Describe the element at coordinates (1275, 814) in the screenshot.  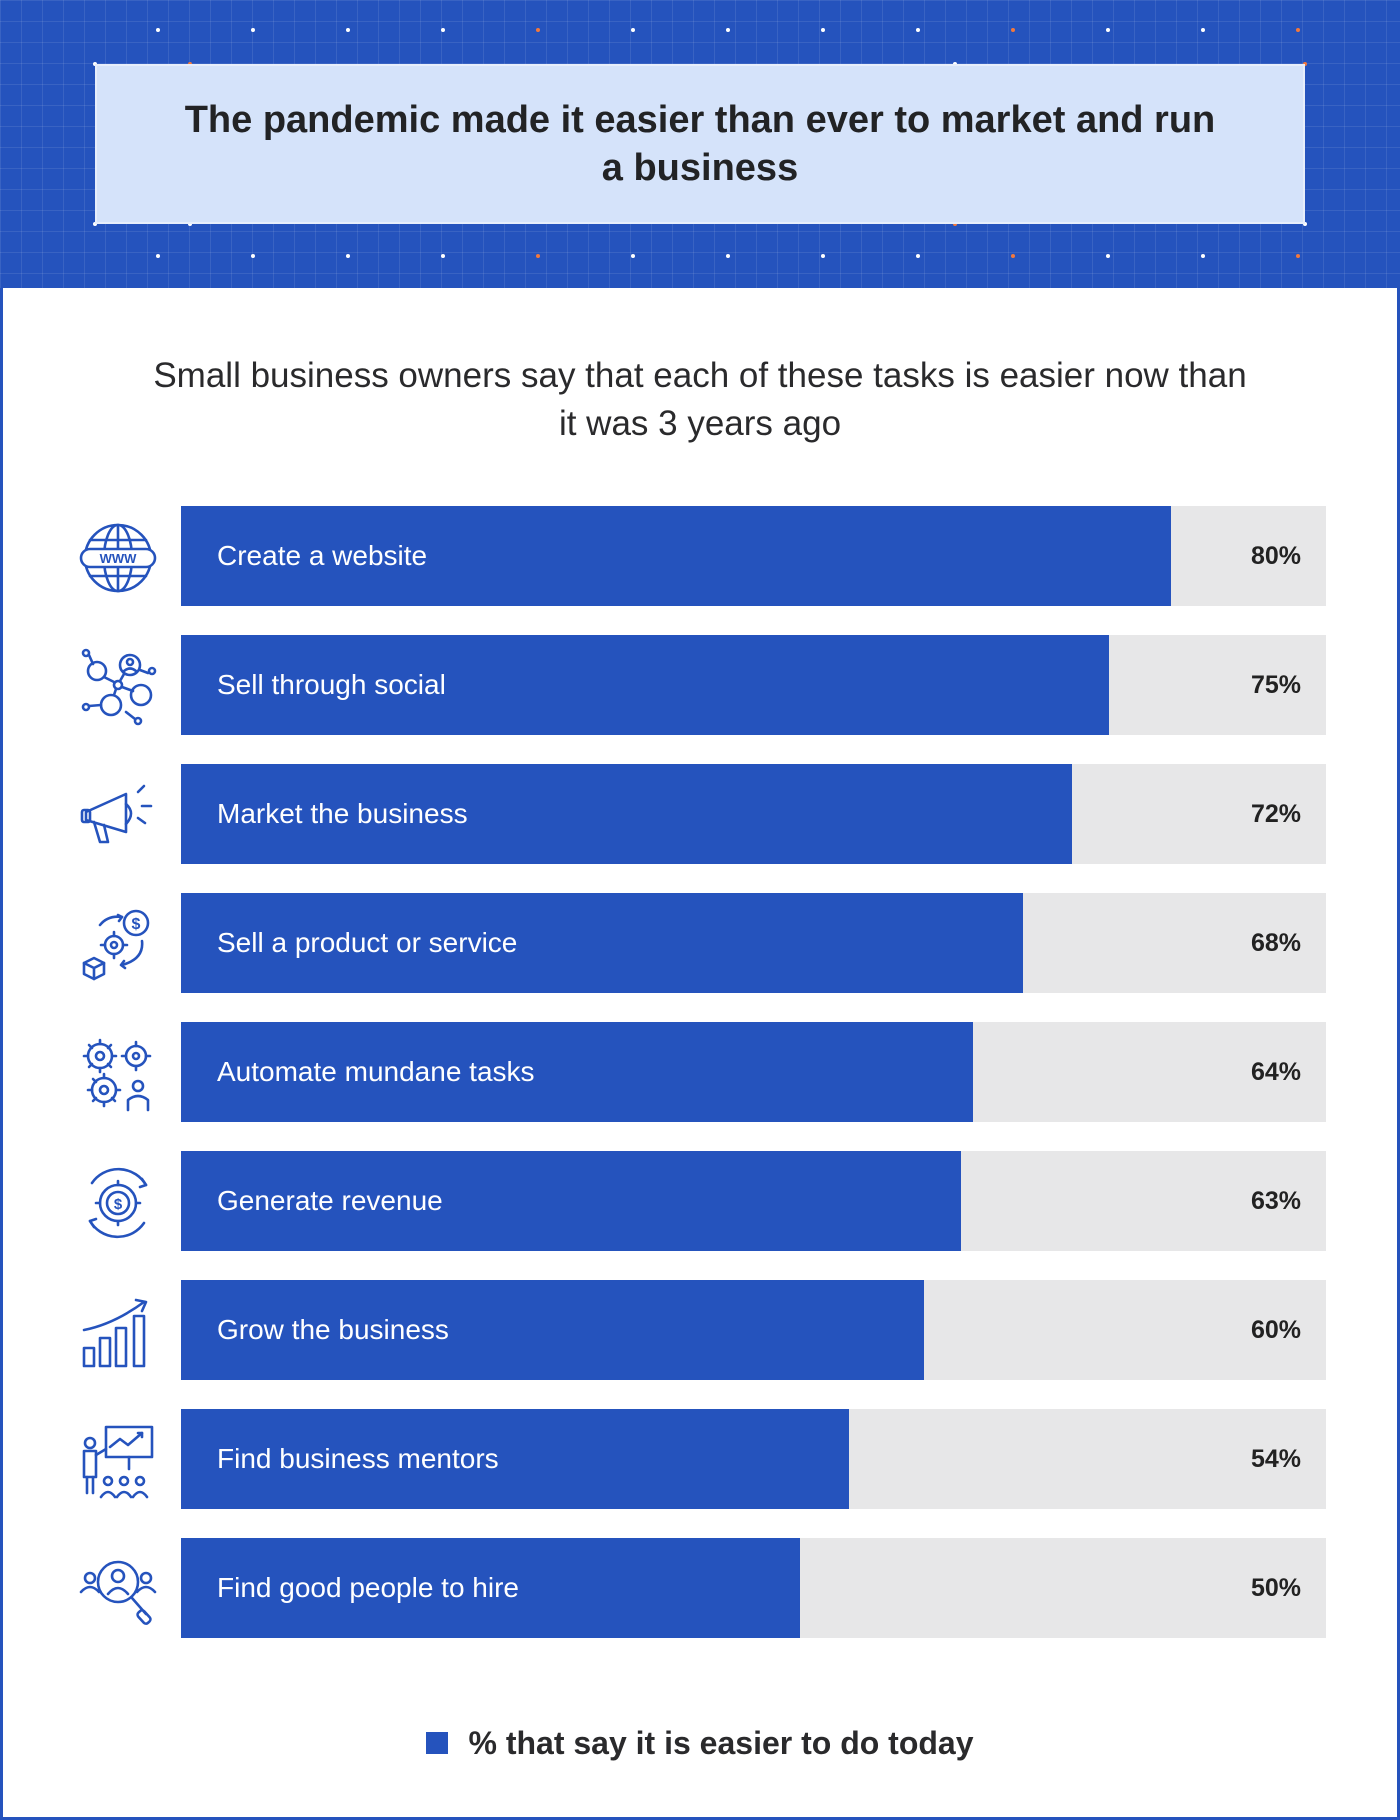
I see `bar-value-label: 72%` at that location.